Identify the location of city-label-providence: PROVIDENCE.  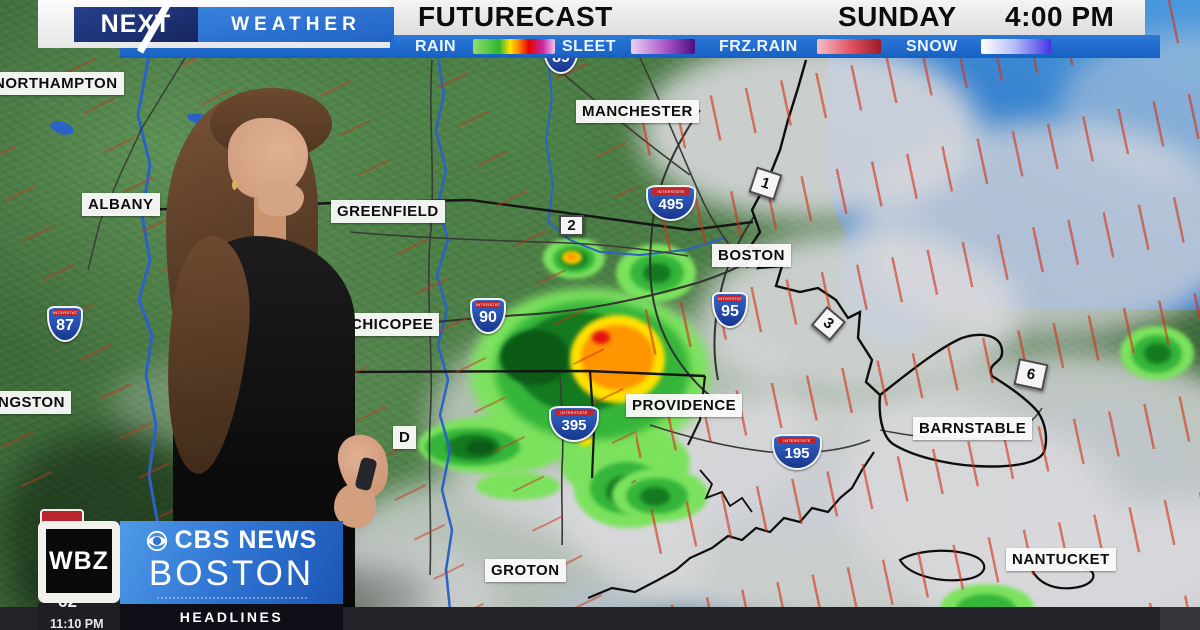
(684, 405).